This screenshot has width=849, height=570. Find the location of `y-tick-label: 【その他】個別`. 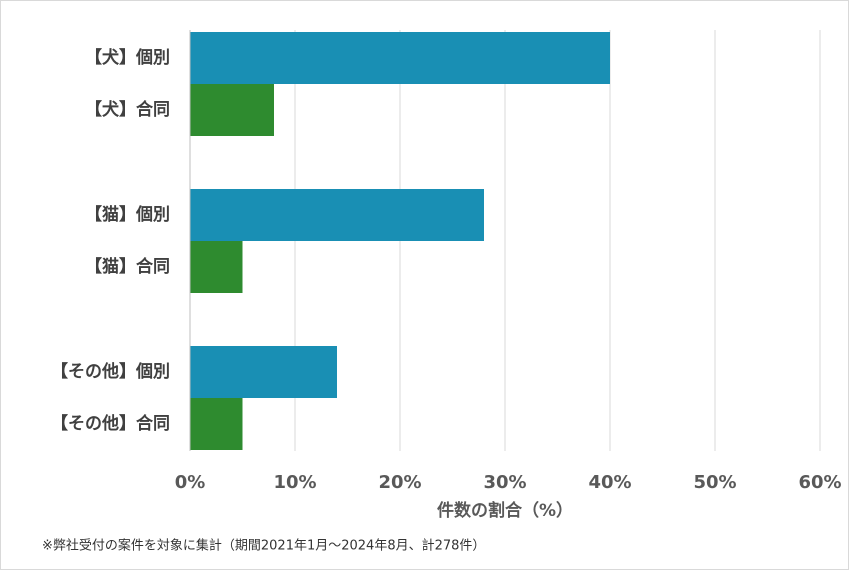

y-tick-label: 【その他】個別 is located at coordinates (110, 371).